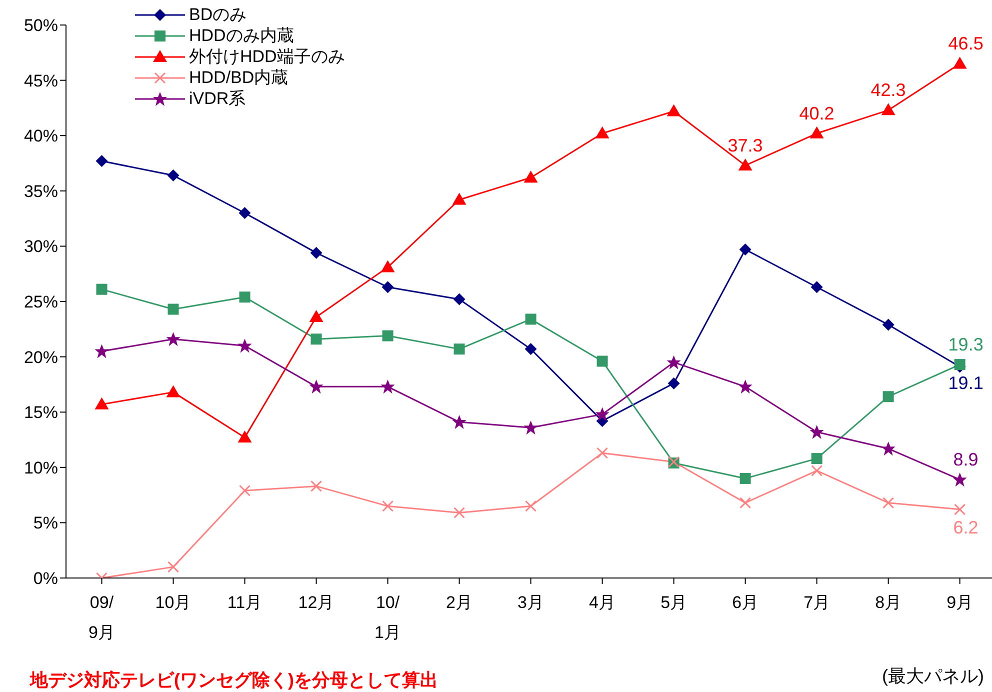 This screenshot has width=992, height=692. I want to click on data-label: 6.2, so click(965, 527).